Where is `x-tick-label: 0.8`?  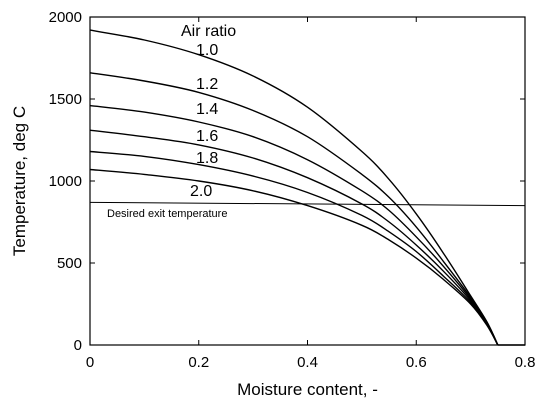 x-tick-label: 0.8 is located at coordinates (525, 362).